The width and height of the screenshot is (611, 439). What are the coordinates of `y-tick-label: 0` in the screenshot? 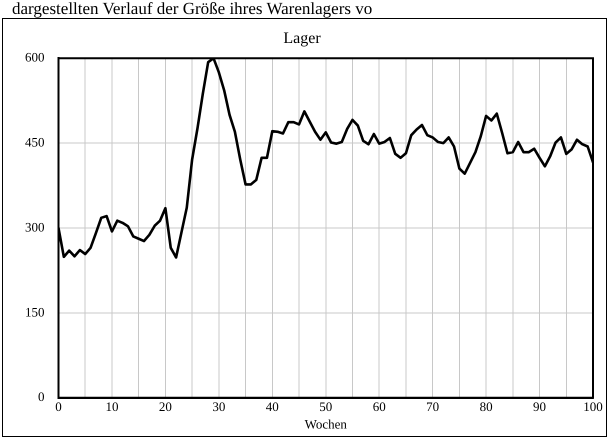 It's located at (41, 396).